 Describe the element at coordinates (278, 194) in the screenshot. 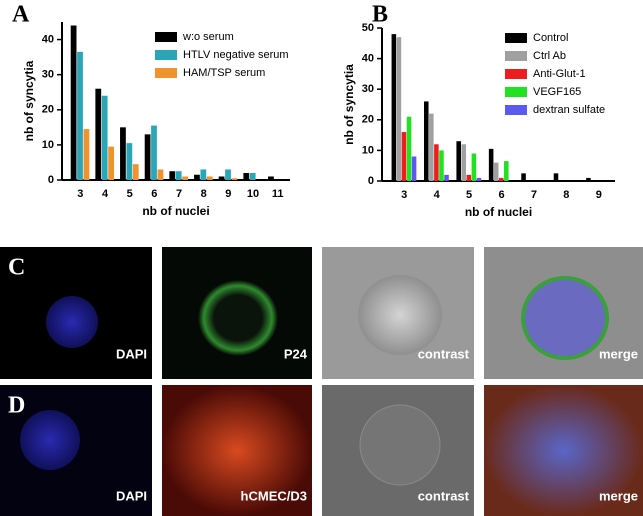

I see `x-tick-label: 11` at that location.